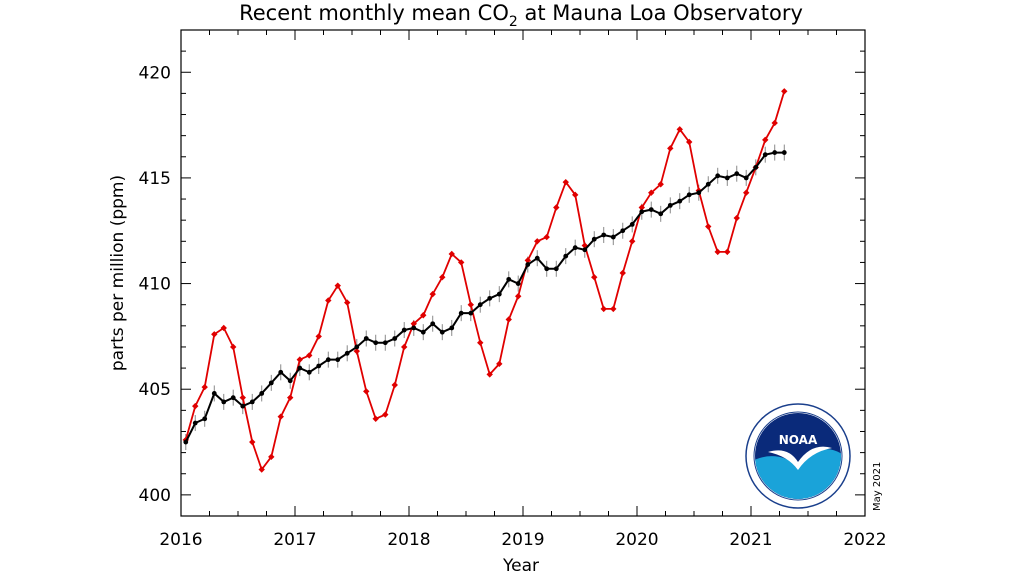  What do you see at coordinates (750, 540) in the screenshot?
I see `x-tick-label: 2021` at bounding box center [750, 540].